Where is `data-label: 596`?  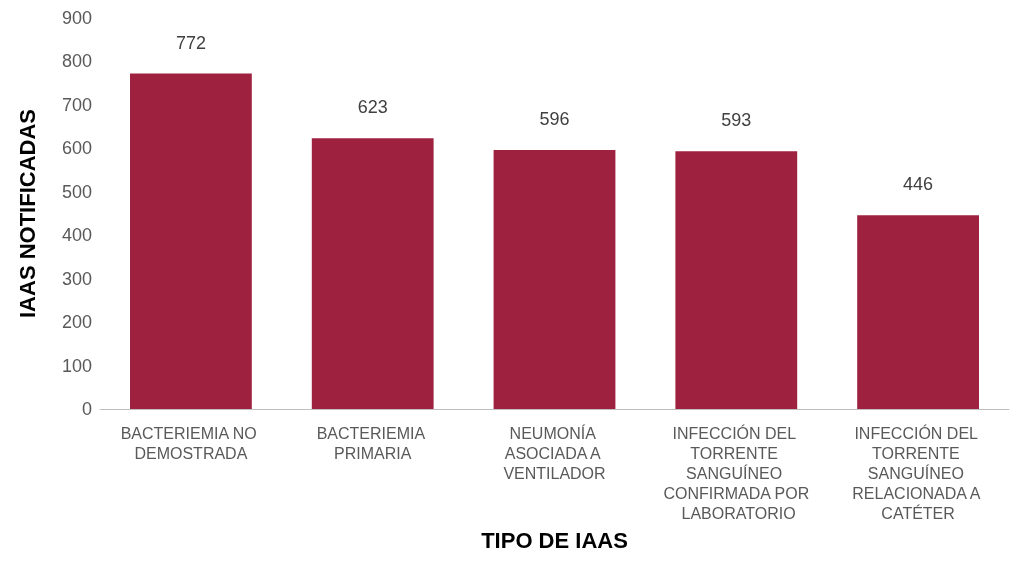
data-label: 596 is located at coordinates (554, 119).